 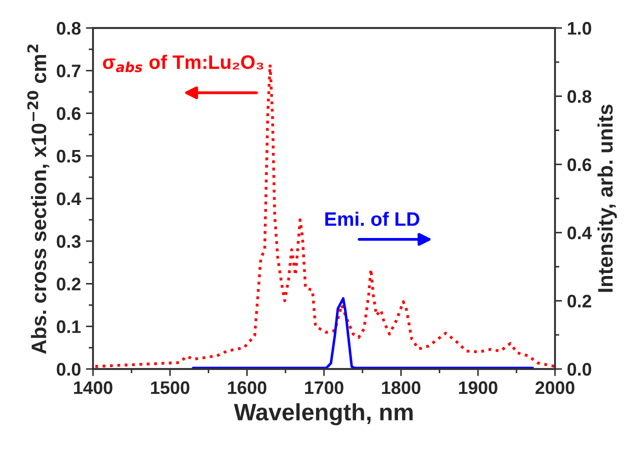 What do you see at coordinates (607, 198) in the screenshot?
I see `y2-axis-title: Intensity, arb. units` at bounding box center [607, 198].